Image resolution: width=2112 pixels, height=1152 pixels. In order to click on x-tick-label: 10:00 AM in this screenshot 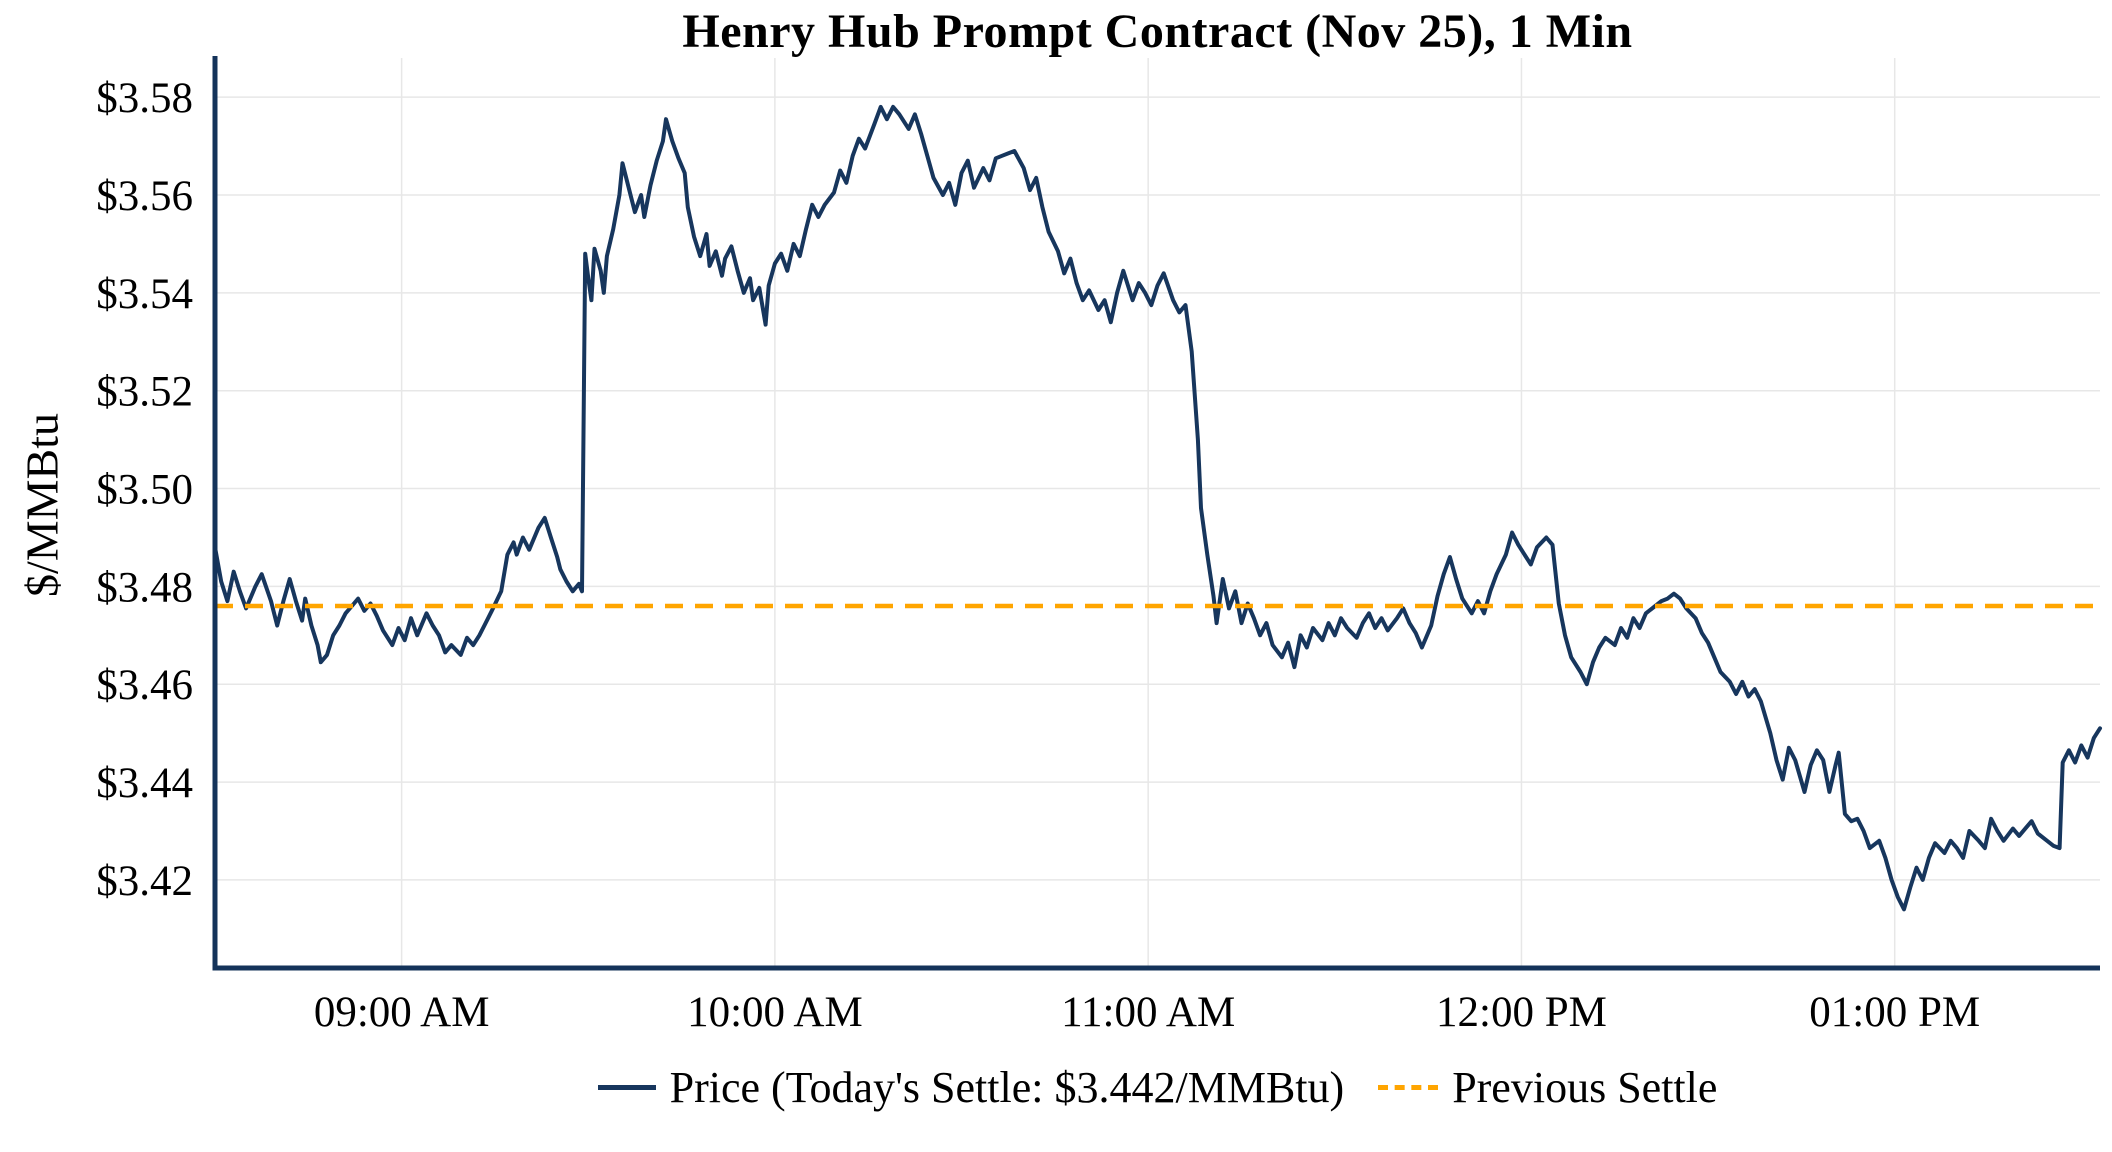, I will do `click(775, 1012)`.